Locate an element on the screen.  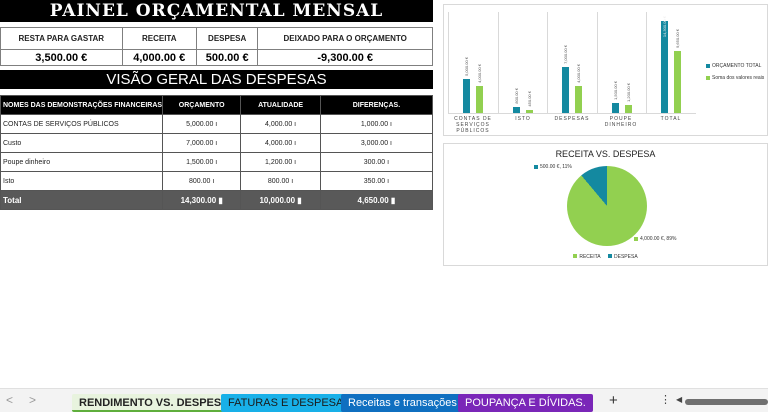
pie-label-text: 4,000.00 €, 89% is located at coordinates (658, 239).